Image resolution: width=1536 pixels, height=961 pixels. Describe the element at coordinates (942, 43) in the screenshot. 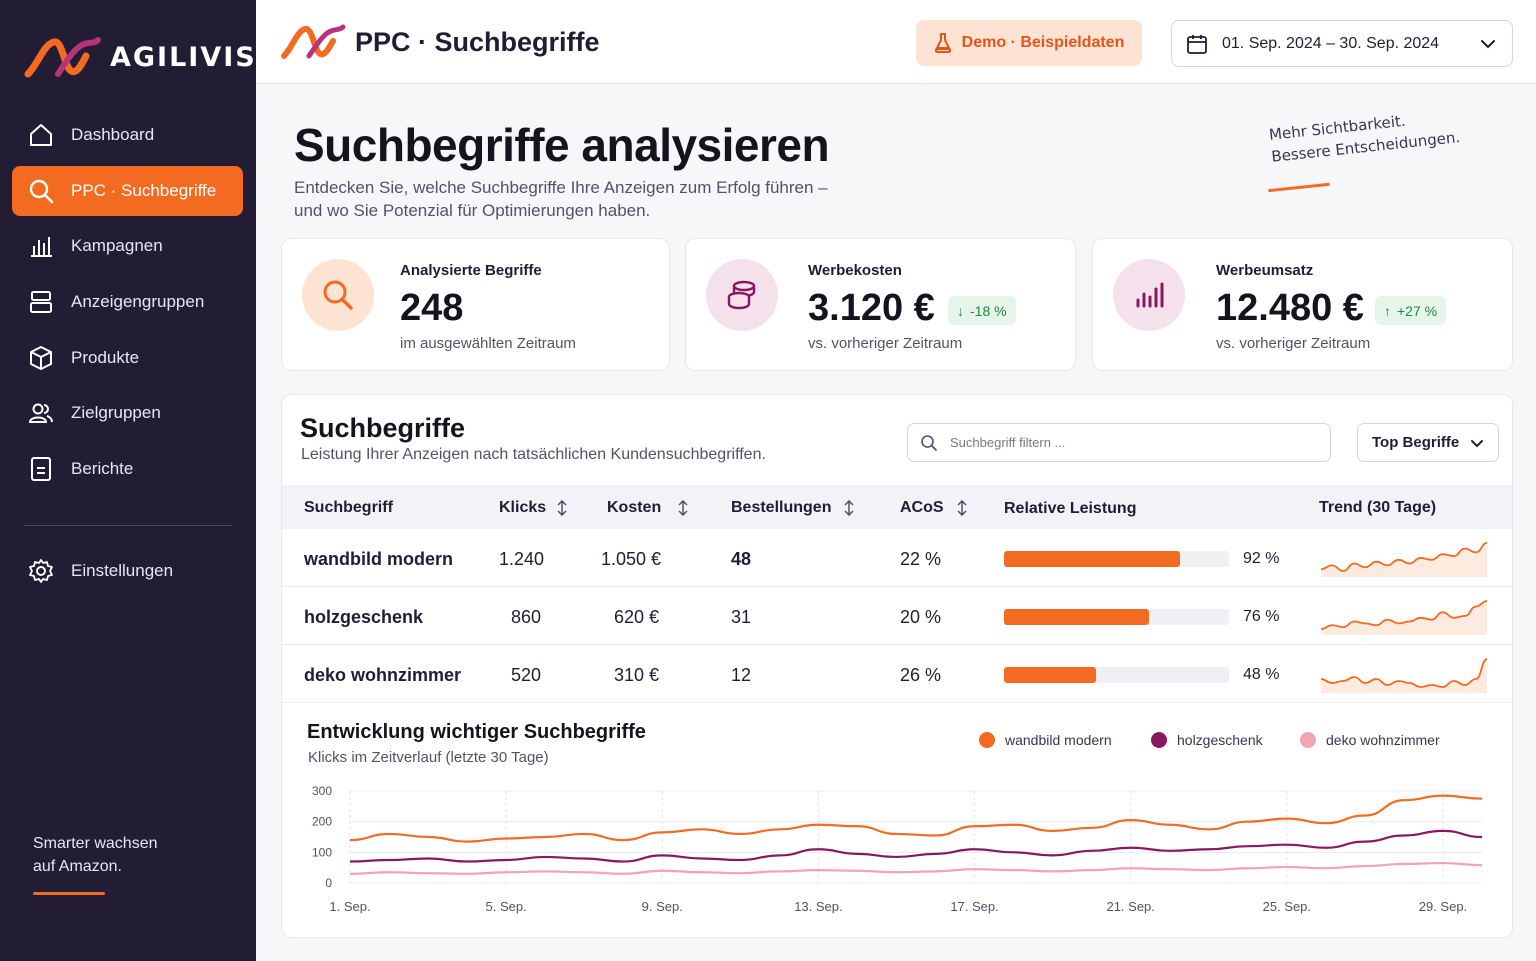

I see `flask-icon` at that location.